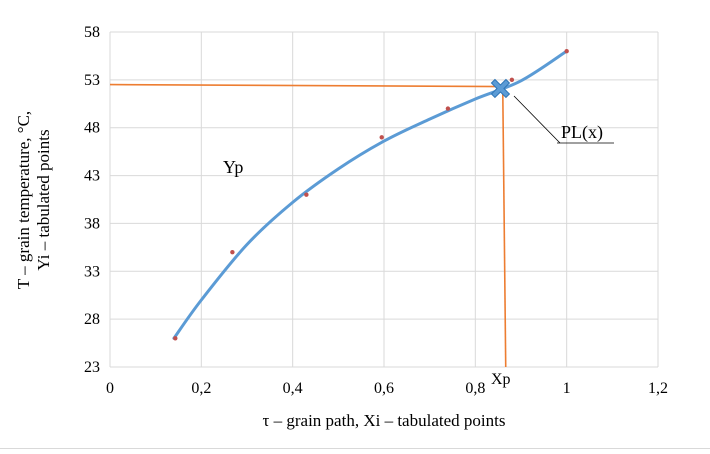 The height and width of the screenshot is (454, 710). Describe the element at coordinates (23, 200) in the screenshot. I see `y-axis-title-line1: T – grain temperature, °C,` at that location.